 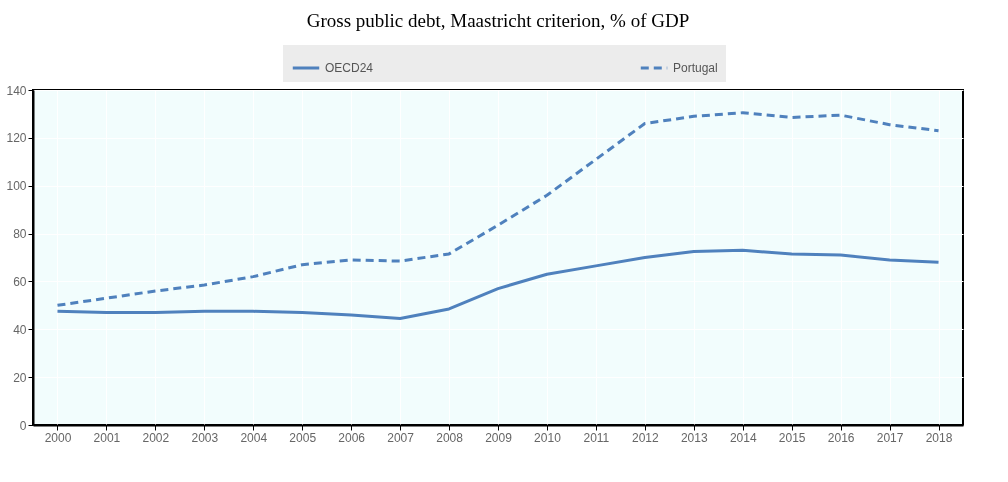 What do you see at coordinates (205, 437) in the screenshot?
I see `x-tick-label: 2003` at bounding box center [205, 437].